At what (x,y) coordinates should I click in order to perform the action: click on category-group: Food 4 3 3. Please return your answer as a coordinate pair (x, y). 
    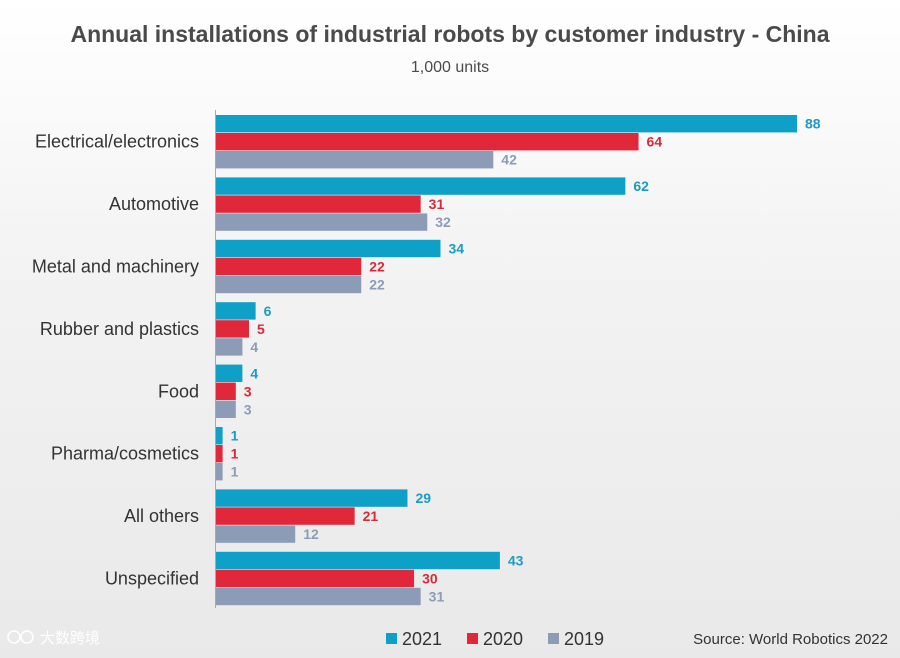
    Looking at the image, I should click on (208, 391).